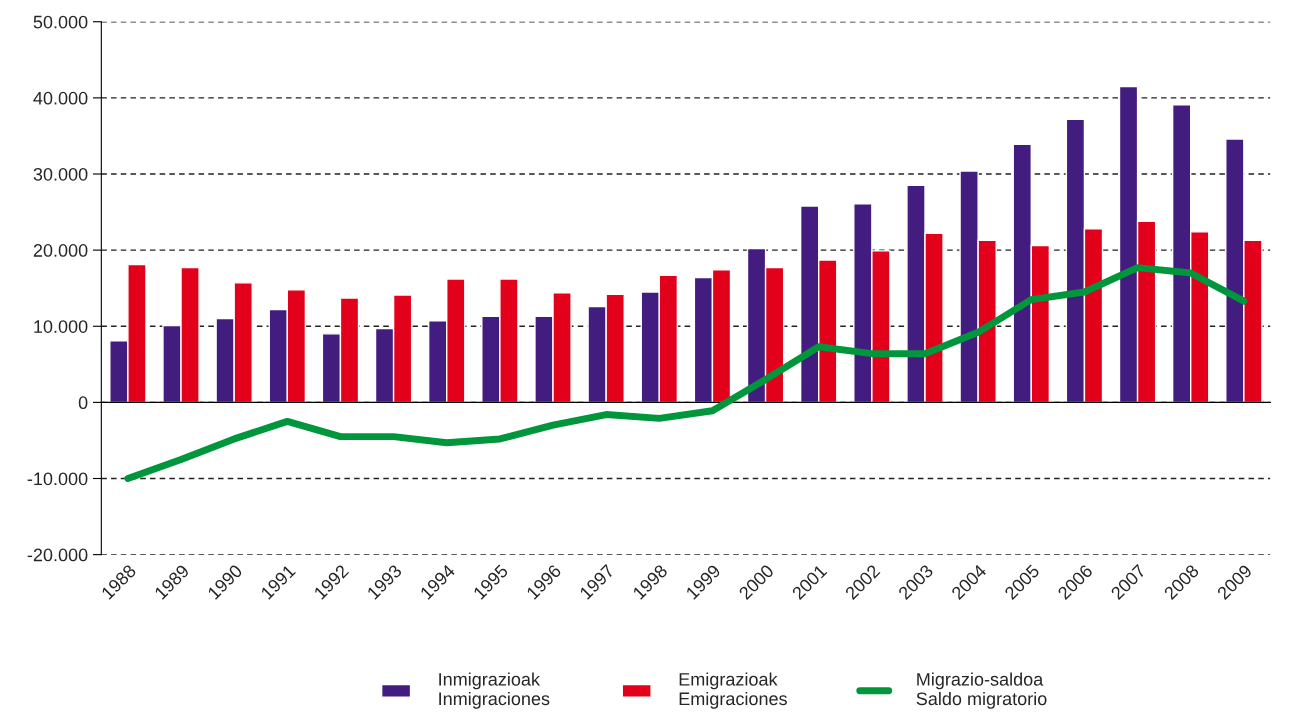  Describe the element at coordinates (61, 326) in the screenshot. I see `y-tick-label: 10.000` at that location.